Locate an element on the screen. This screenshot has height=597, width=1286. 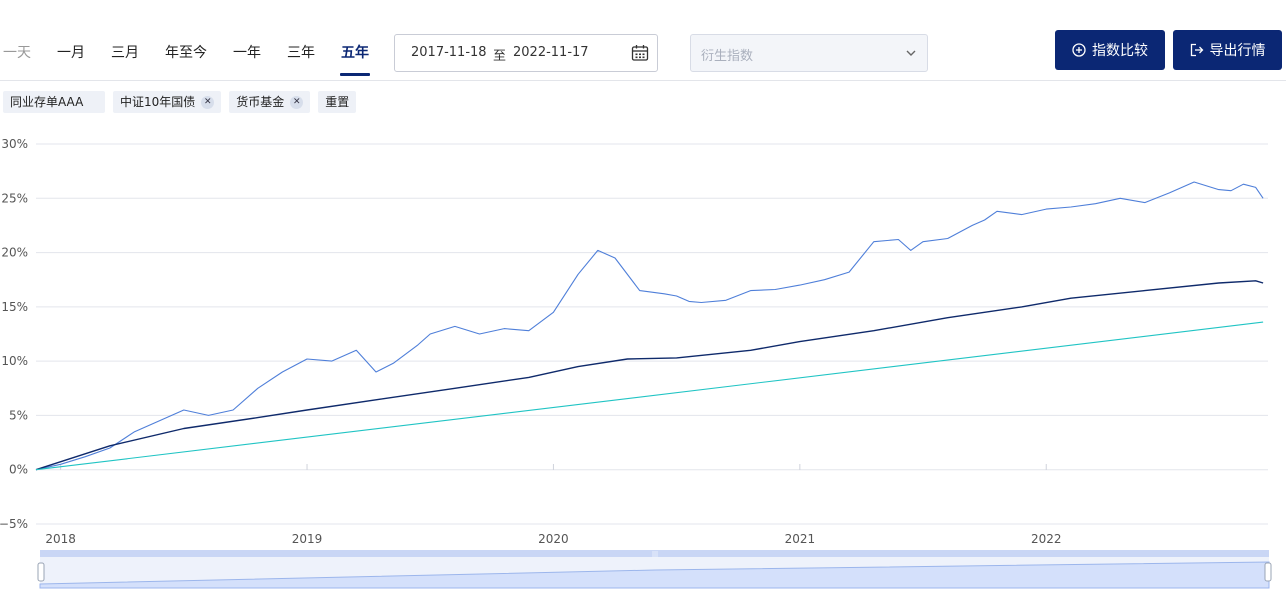
tab-five-years: 五年 is located at coordinates (355, 53).